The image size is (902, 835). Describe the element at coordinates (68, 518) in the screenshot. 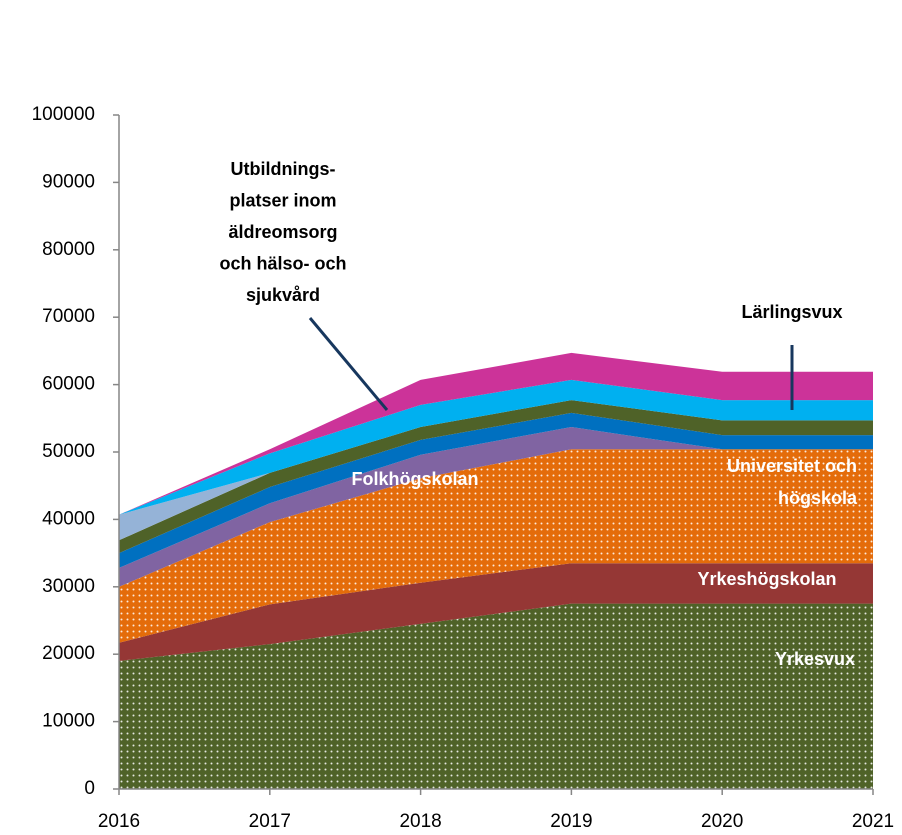

I see `y-tick-label: 40000` at that location.